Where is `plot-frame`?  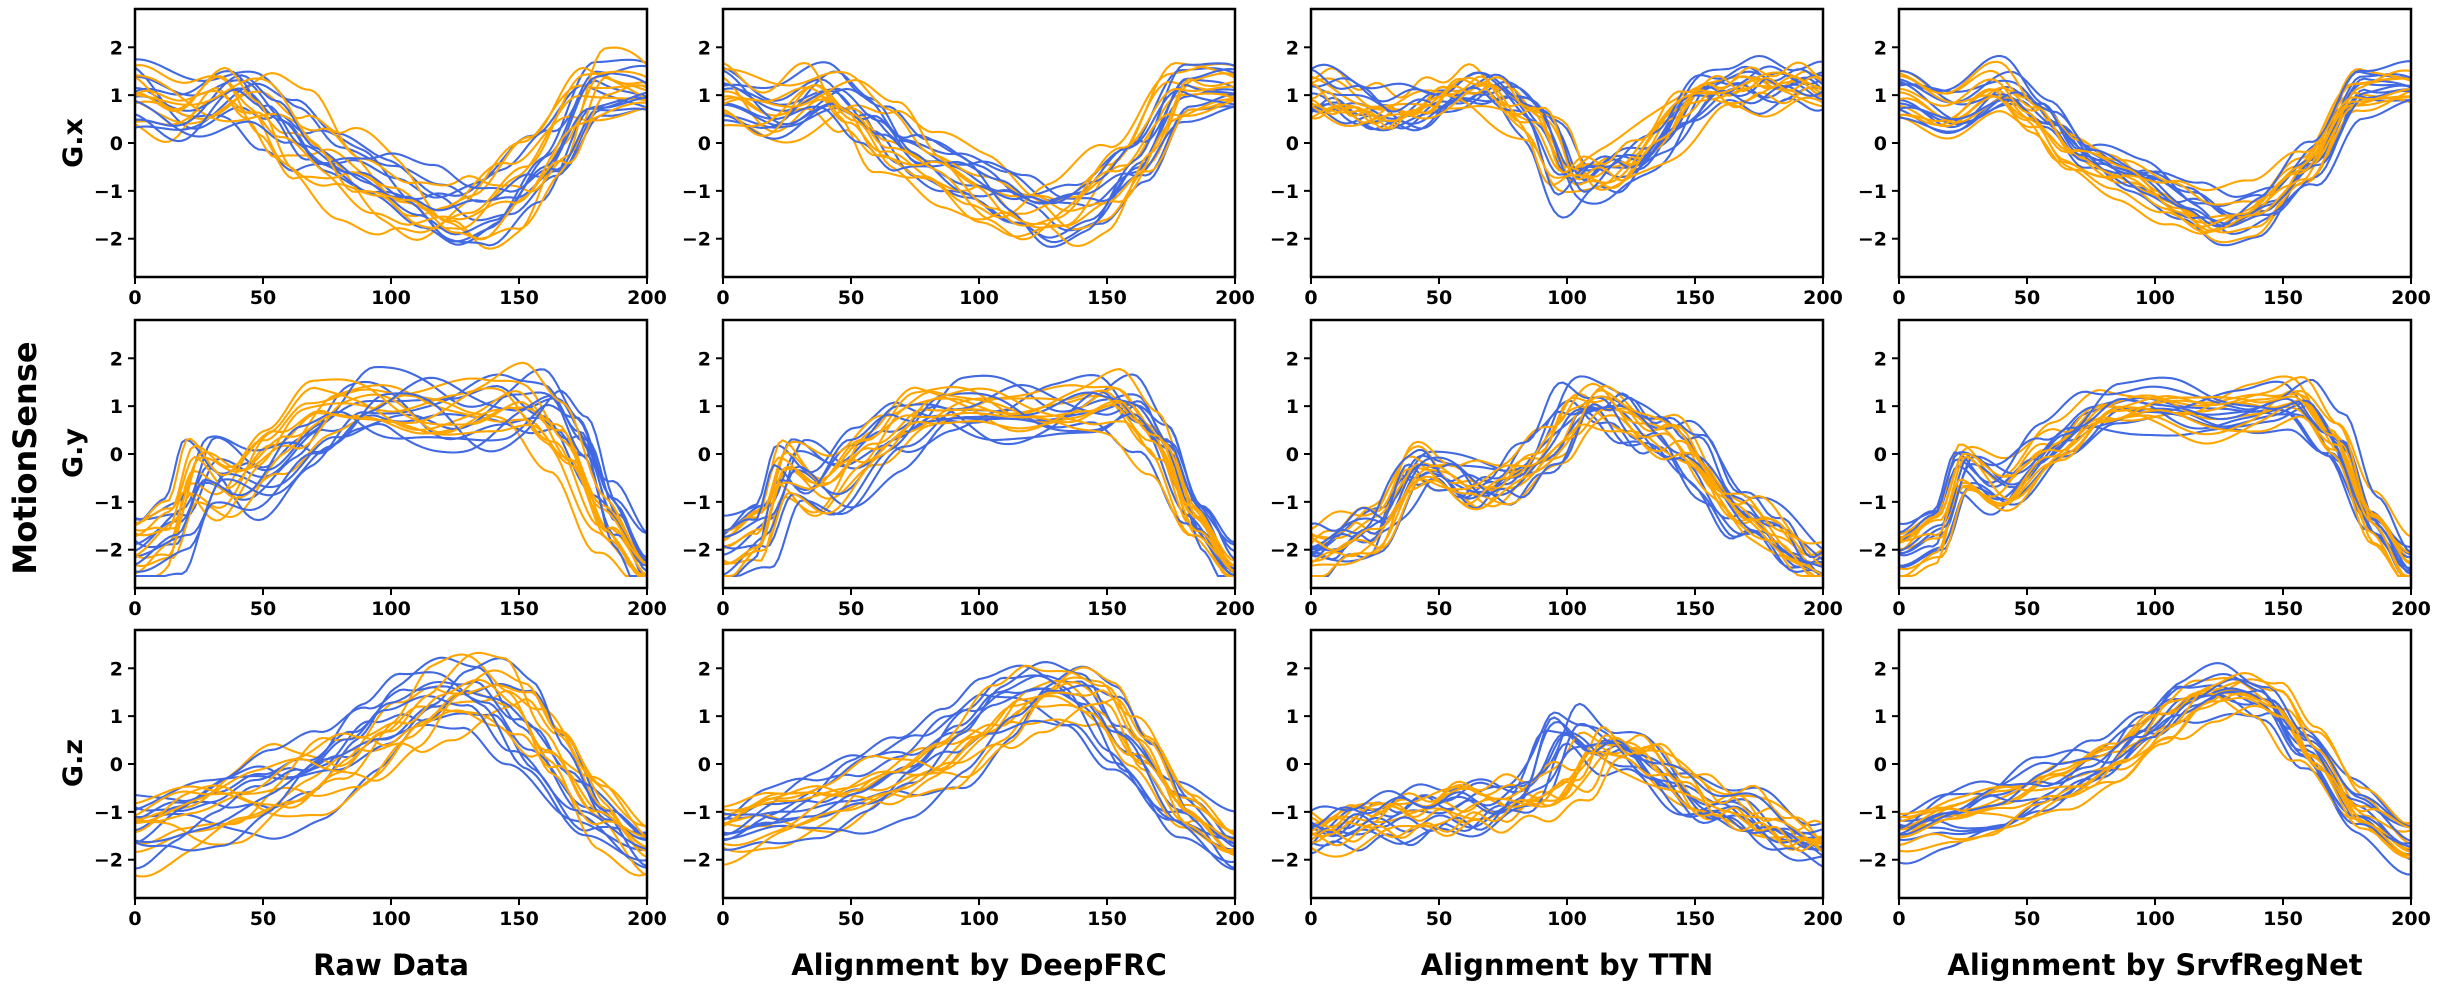 plot-frame is located at coordinates (1567, 143).